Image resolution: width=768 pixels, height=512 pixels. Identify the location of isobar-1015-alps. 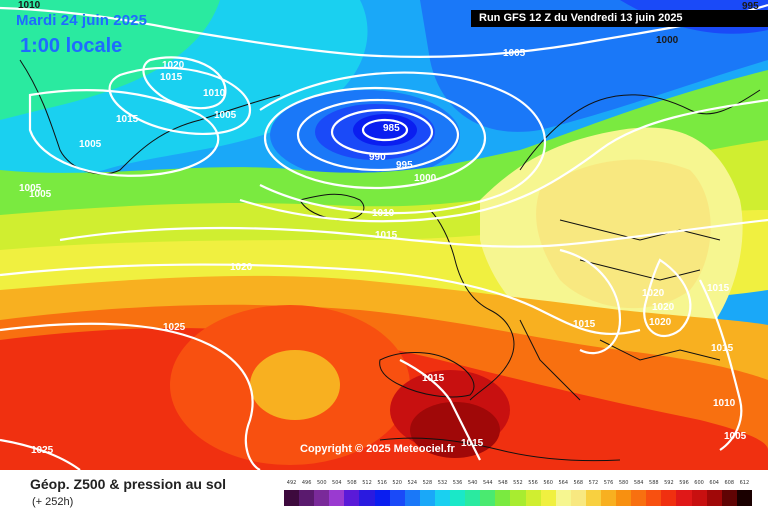
(590, 301).